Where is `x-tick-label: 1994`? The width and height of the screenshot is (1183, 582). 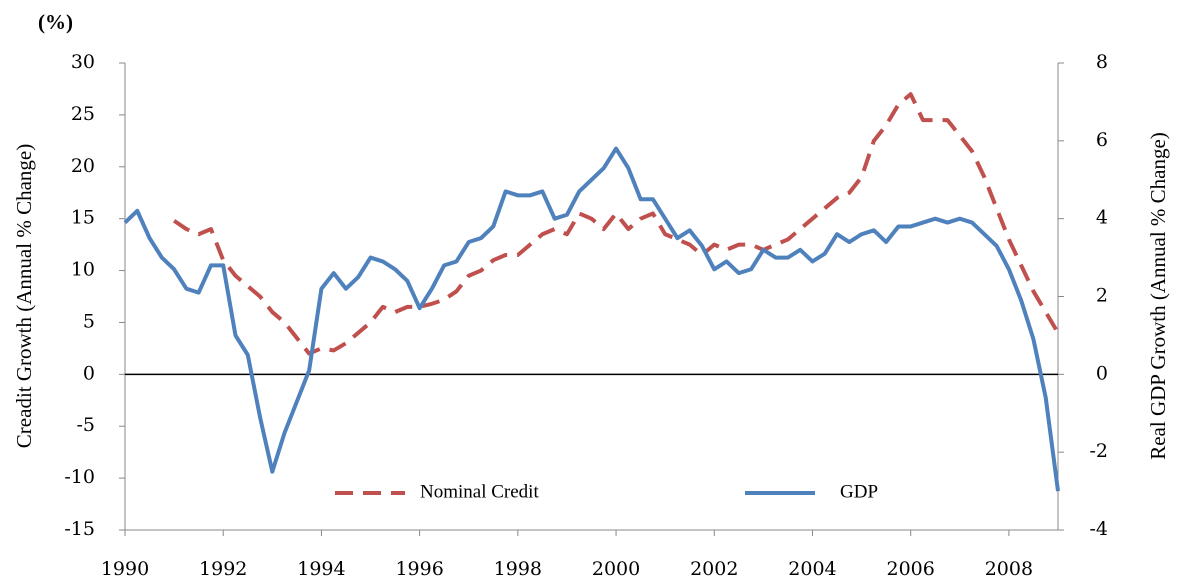 x-tick-label: 1994 is located at coordinates (321, 569).